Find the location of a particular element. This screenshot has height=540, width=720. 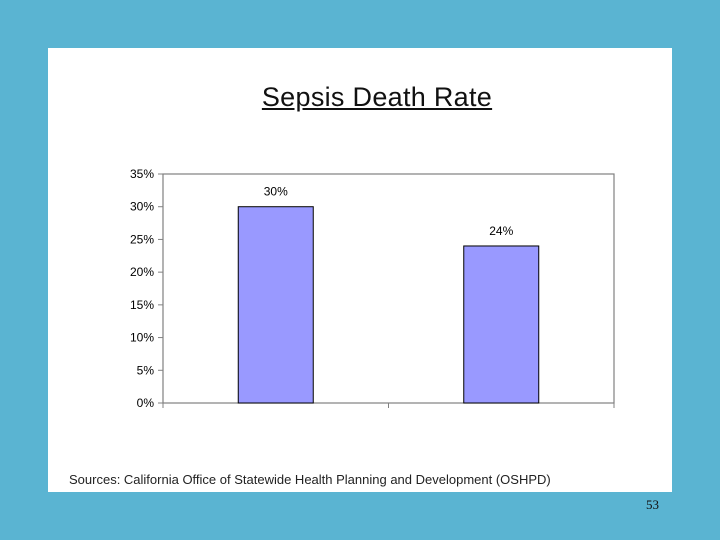

y-tick-label: 5% is located at coordinates (146, 370).